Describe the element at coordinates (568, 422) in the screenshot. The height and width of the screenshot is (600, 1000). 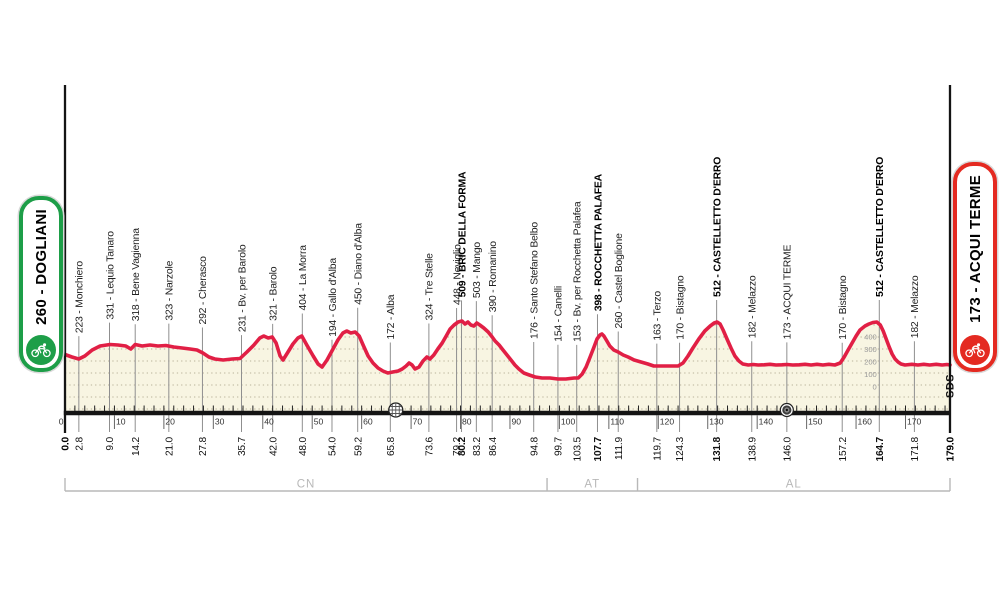
I see `axis-tick-label: 100` at that location.